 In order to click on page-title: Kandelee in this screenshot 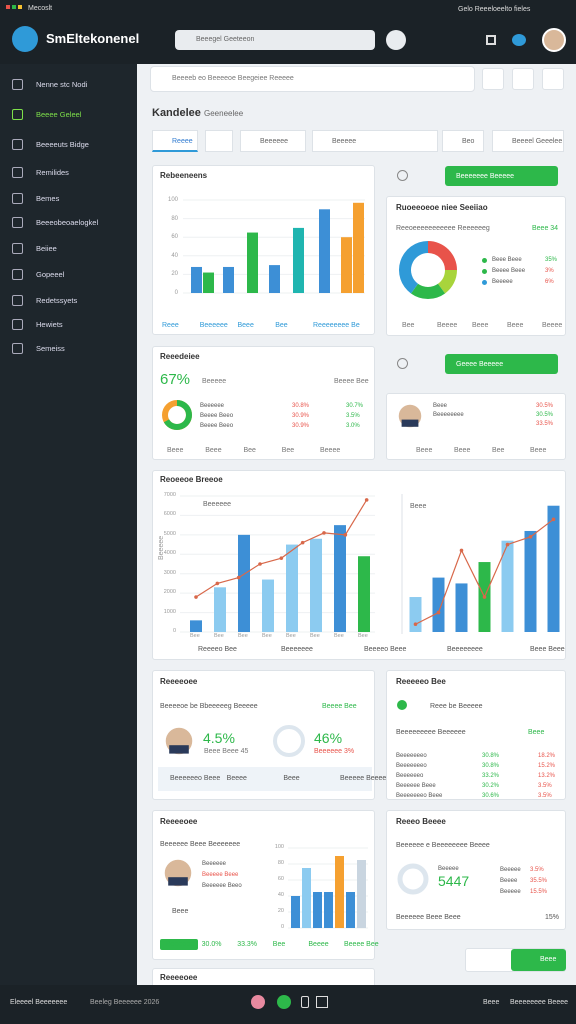, I will do `click(176, 113)`.